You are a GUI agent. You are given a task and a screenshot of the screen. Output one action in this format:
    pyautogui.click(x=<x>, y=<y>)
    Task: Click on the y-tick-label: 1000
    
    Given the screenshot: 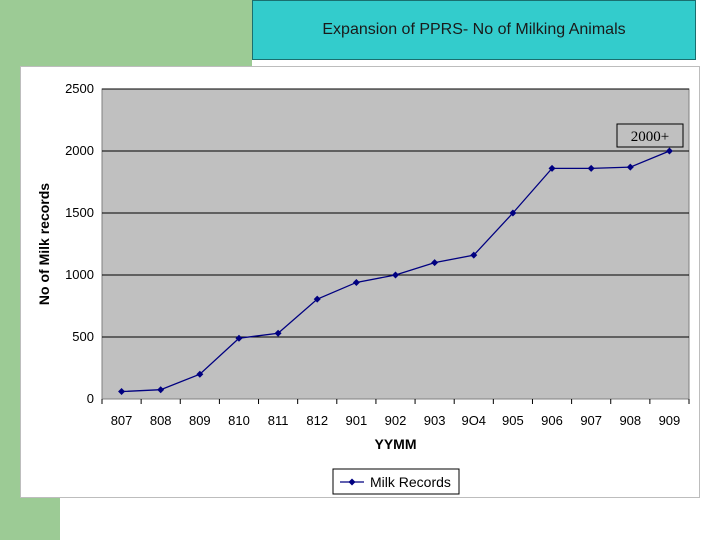 What is the action you would take?
    pyautogui.click(x=79, y=274)
    